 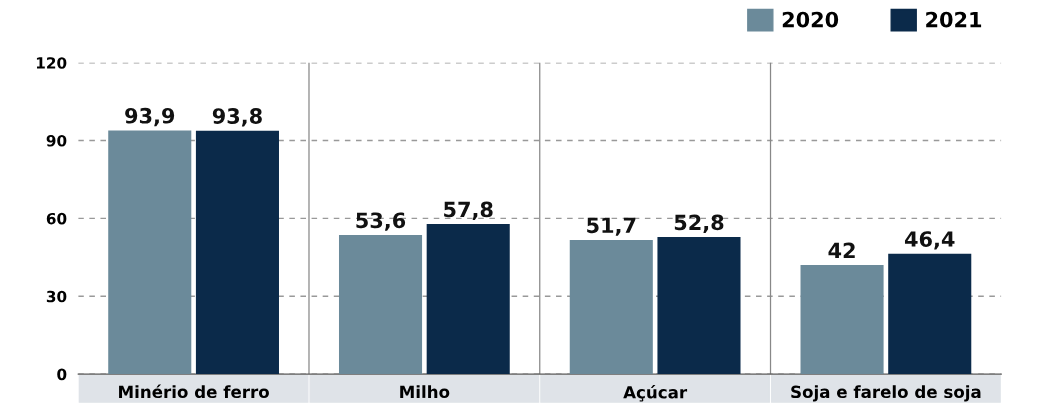 What do you see at coordinates (886, 393) in the screenshot?
I see `x-tick-label: Soja e farelo de soja` at bounding box center [886, 393].